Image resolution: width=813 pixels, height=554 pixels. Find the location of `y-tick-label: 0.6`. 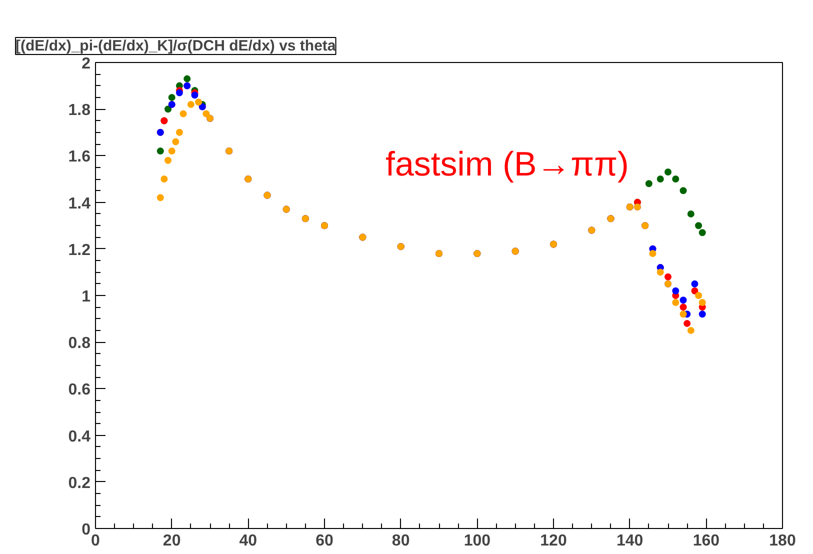

y-tick-label: 0.6 is located at coordinates (79, 390).